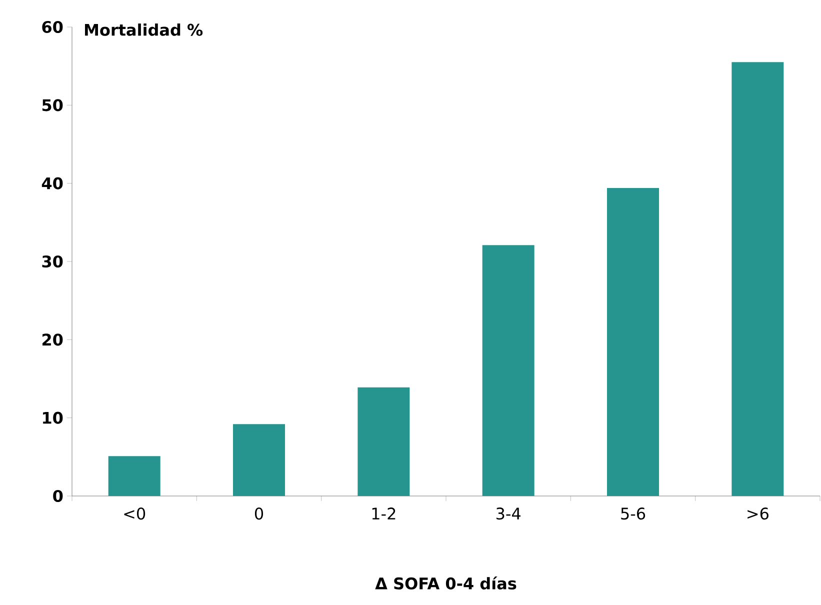 The width and height of the screenshot is (821, 605). What do you see at coordinates (508, 514) in the screenshot?
I see `x-tick-label: 3-4` at bounding box center [508, 514].